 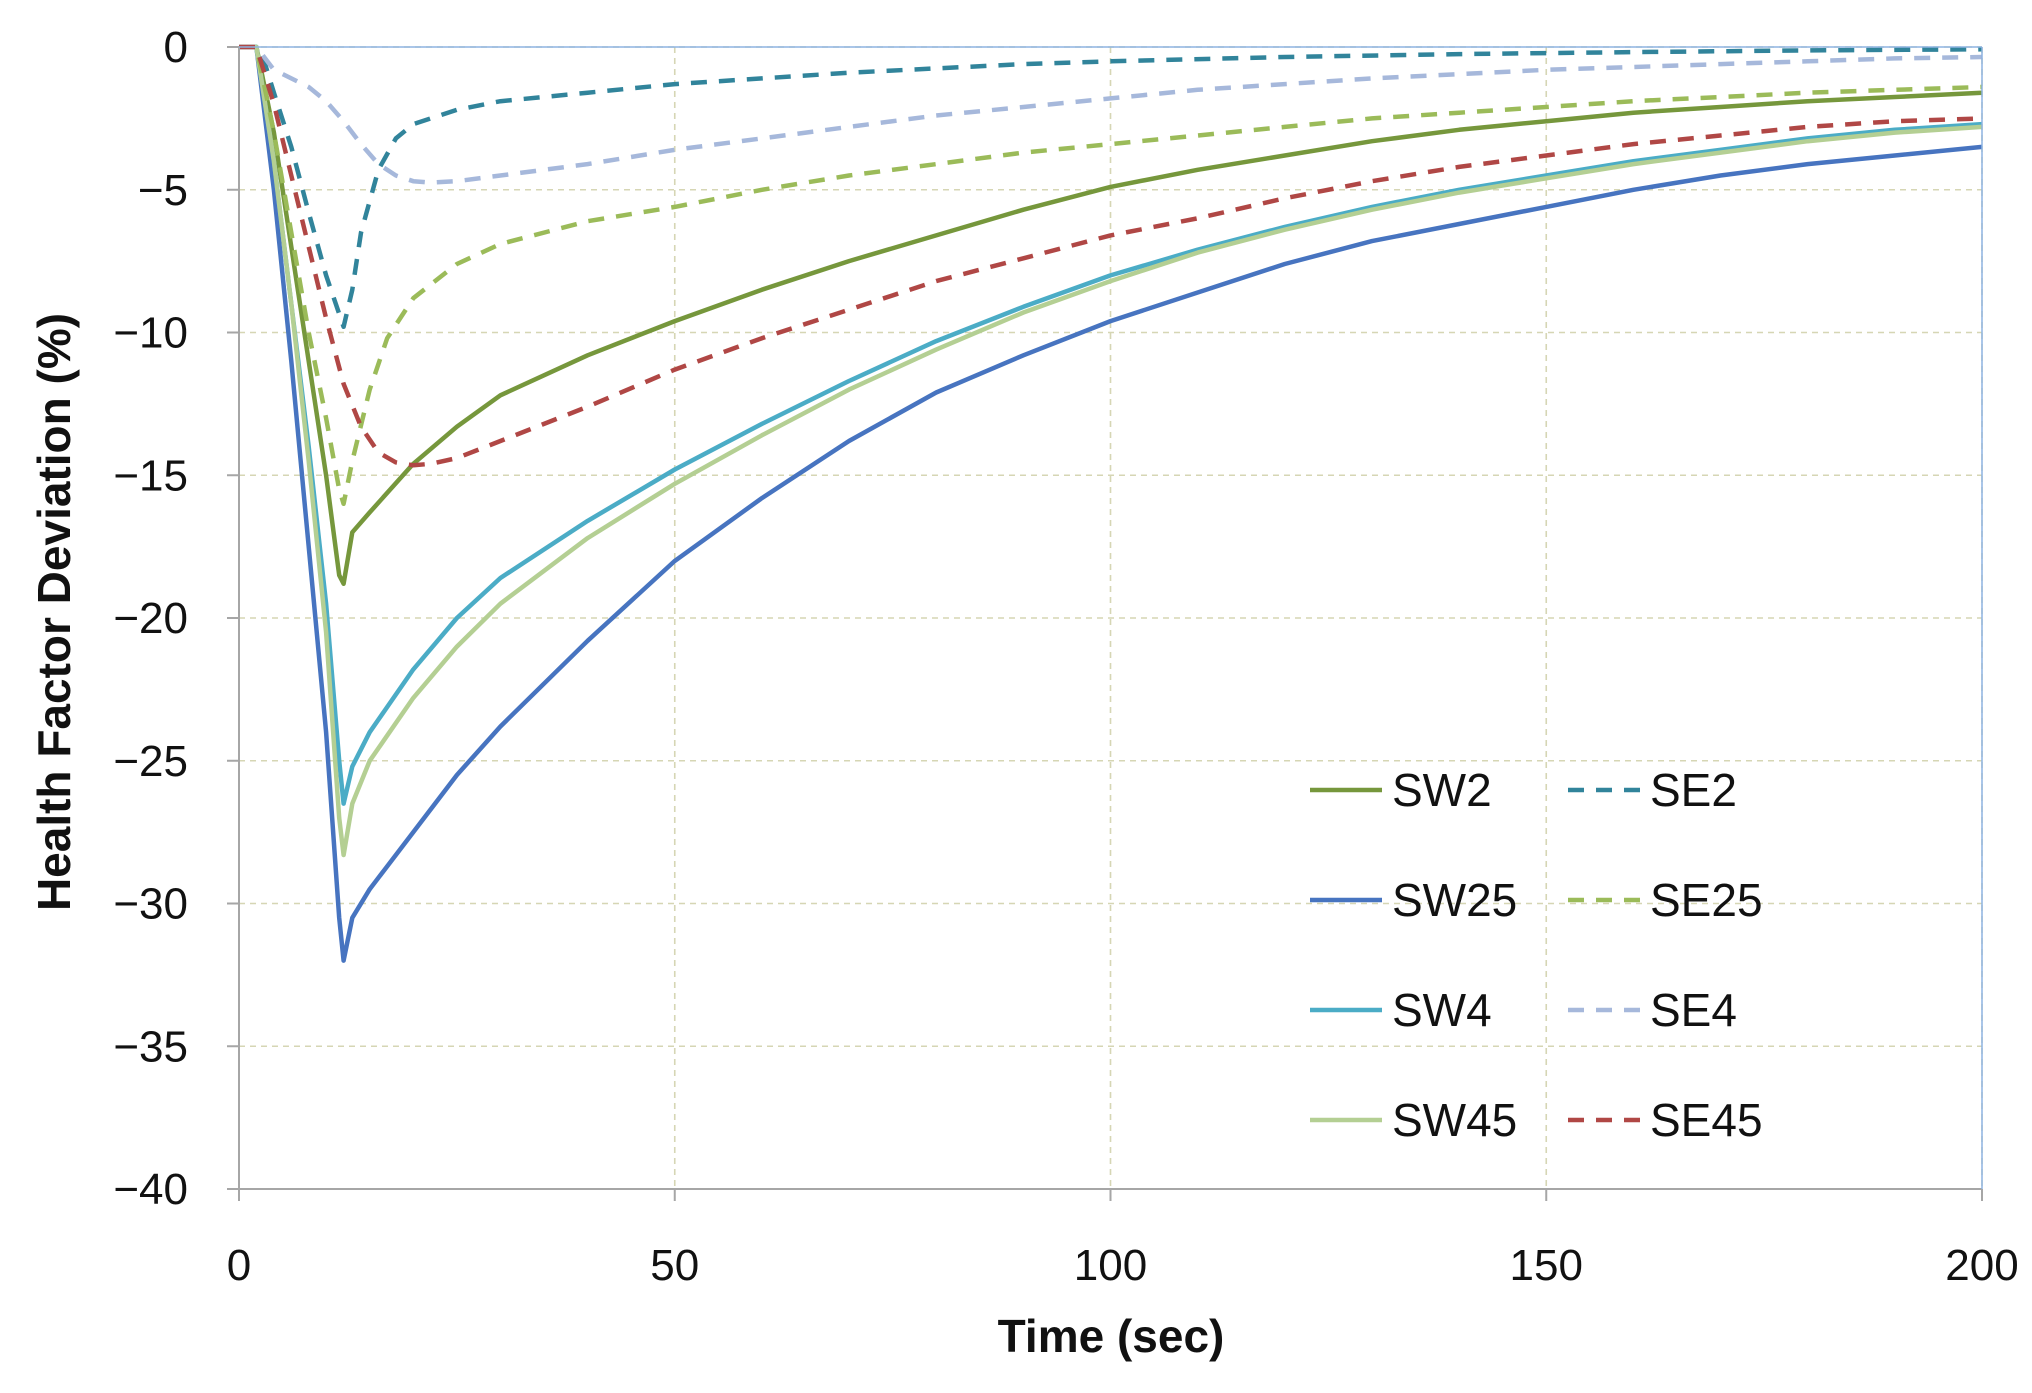 I want to click on y-tick-label: −30, so click(x=150, y=904).